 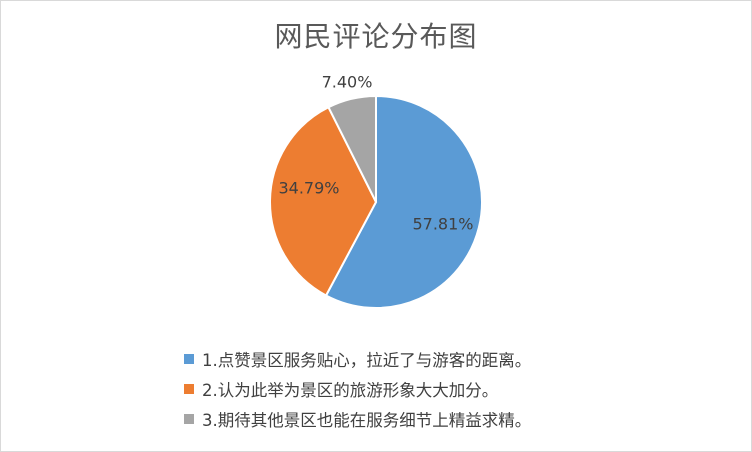 I want to click on pie-chart: 57.81% 34.79% 7.40%, so click(x=376, y=191).